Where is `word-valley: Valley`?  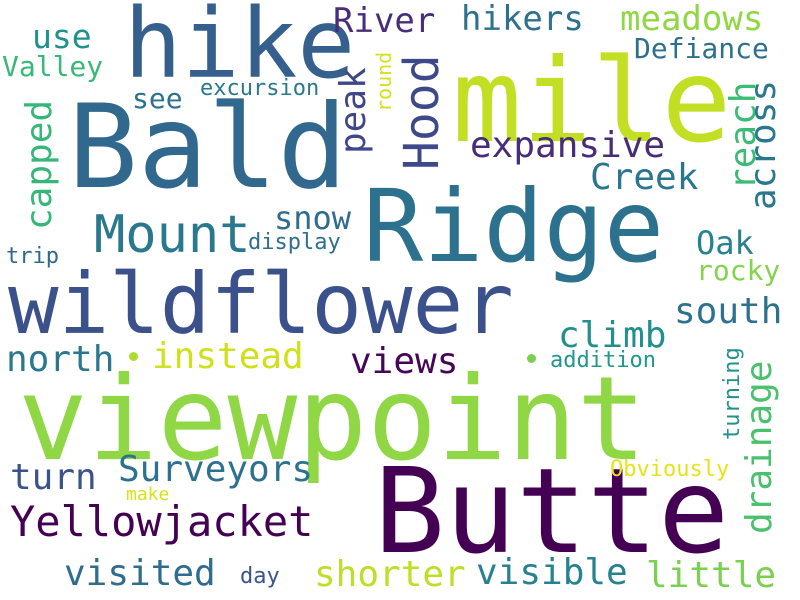 word-valley: Valley is located at coordinates (53, 66).